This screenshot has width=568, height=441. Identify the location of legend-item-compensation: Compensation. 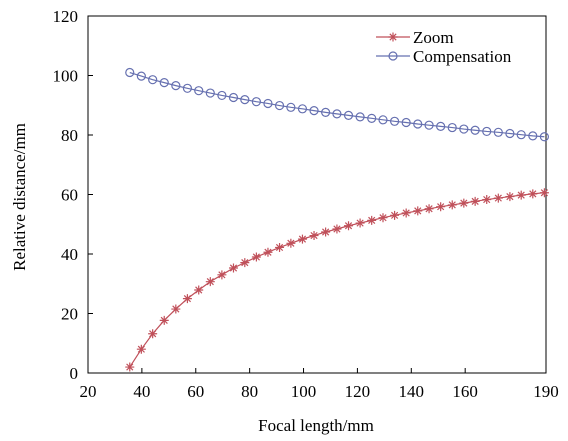
(444, 56).